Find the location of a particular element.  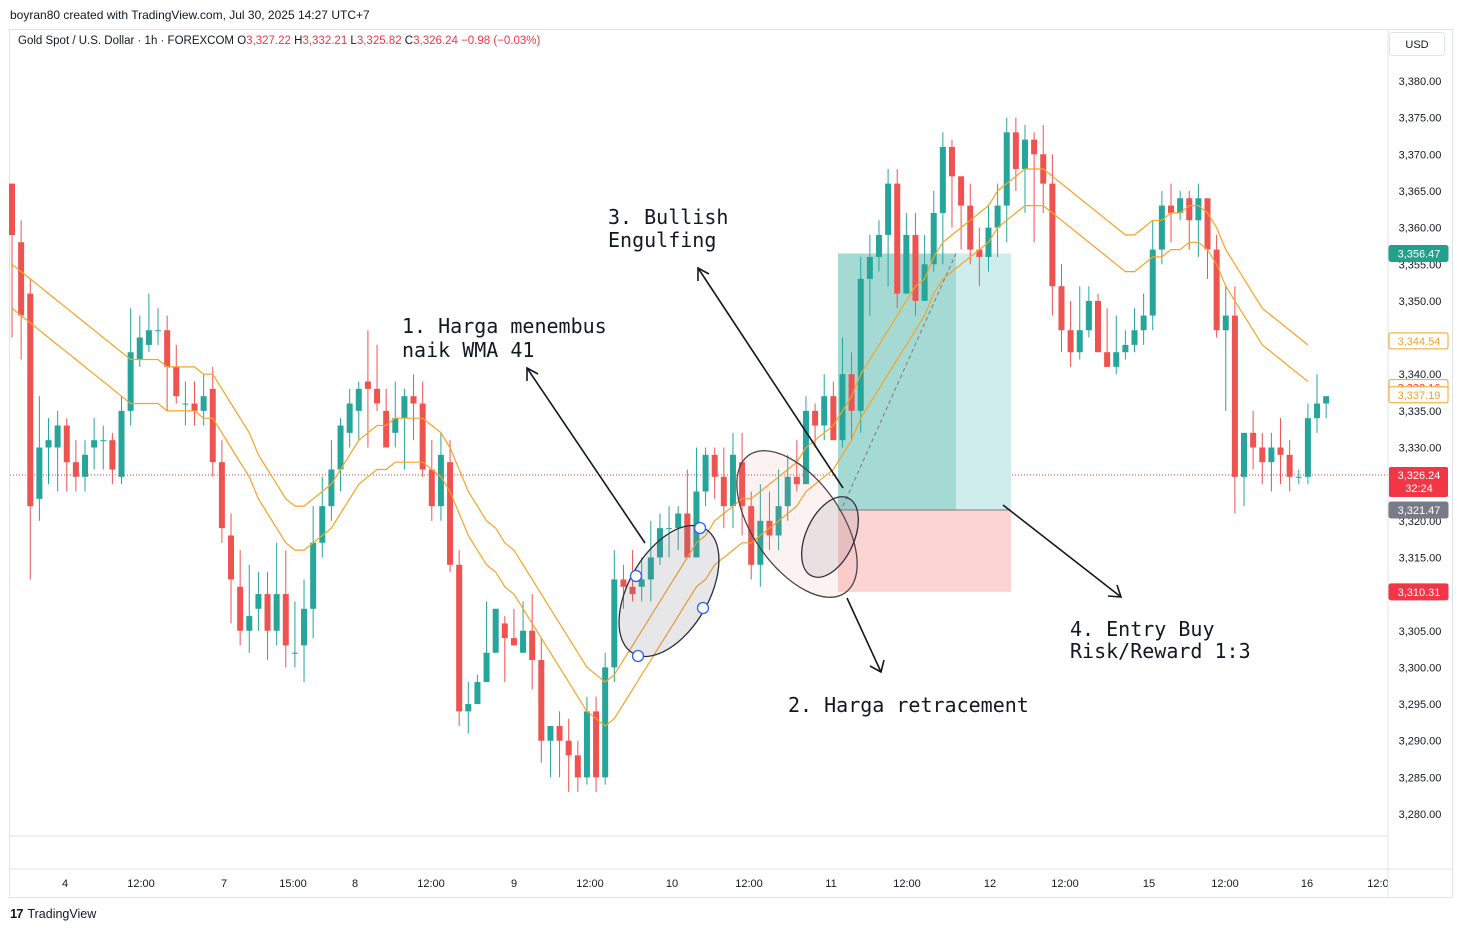

price-tick-label: 3,280.00 is located at coordinates (1420, 815).